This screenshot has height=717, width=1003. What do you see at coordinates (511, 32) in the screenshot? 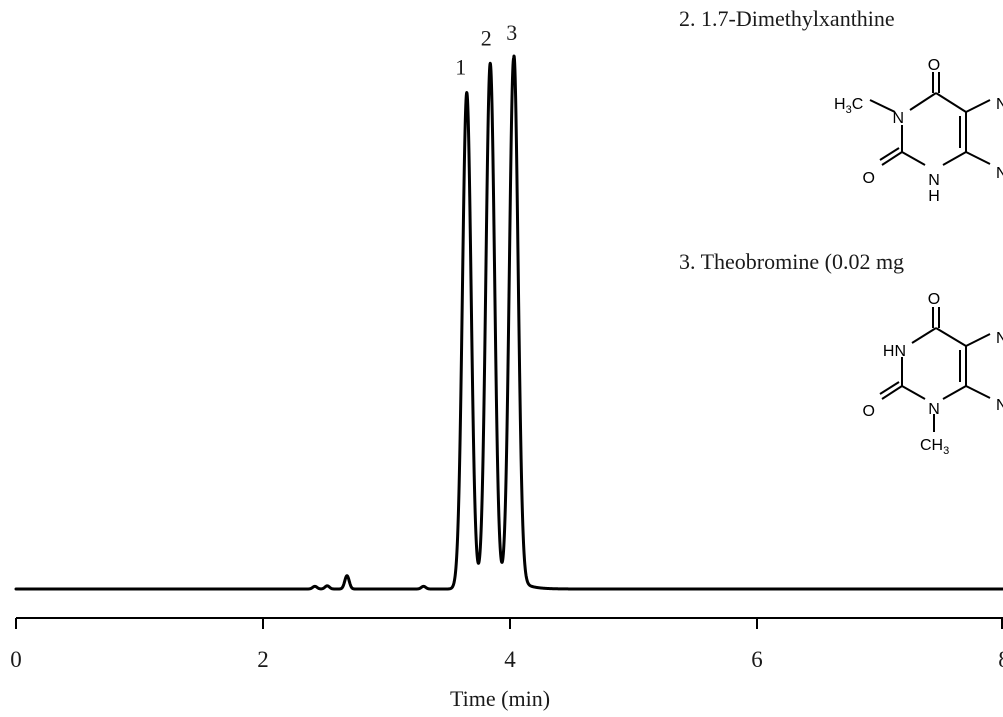
I see `peak-label-3: 3` at bounding box center [511, 32].